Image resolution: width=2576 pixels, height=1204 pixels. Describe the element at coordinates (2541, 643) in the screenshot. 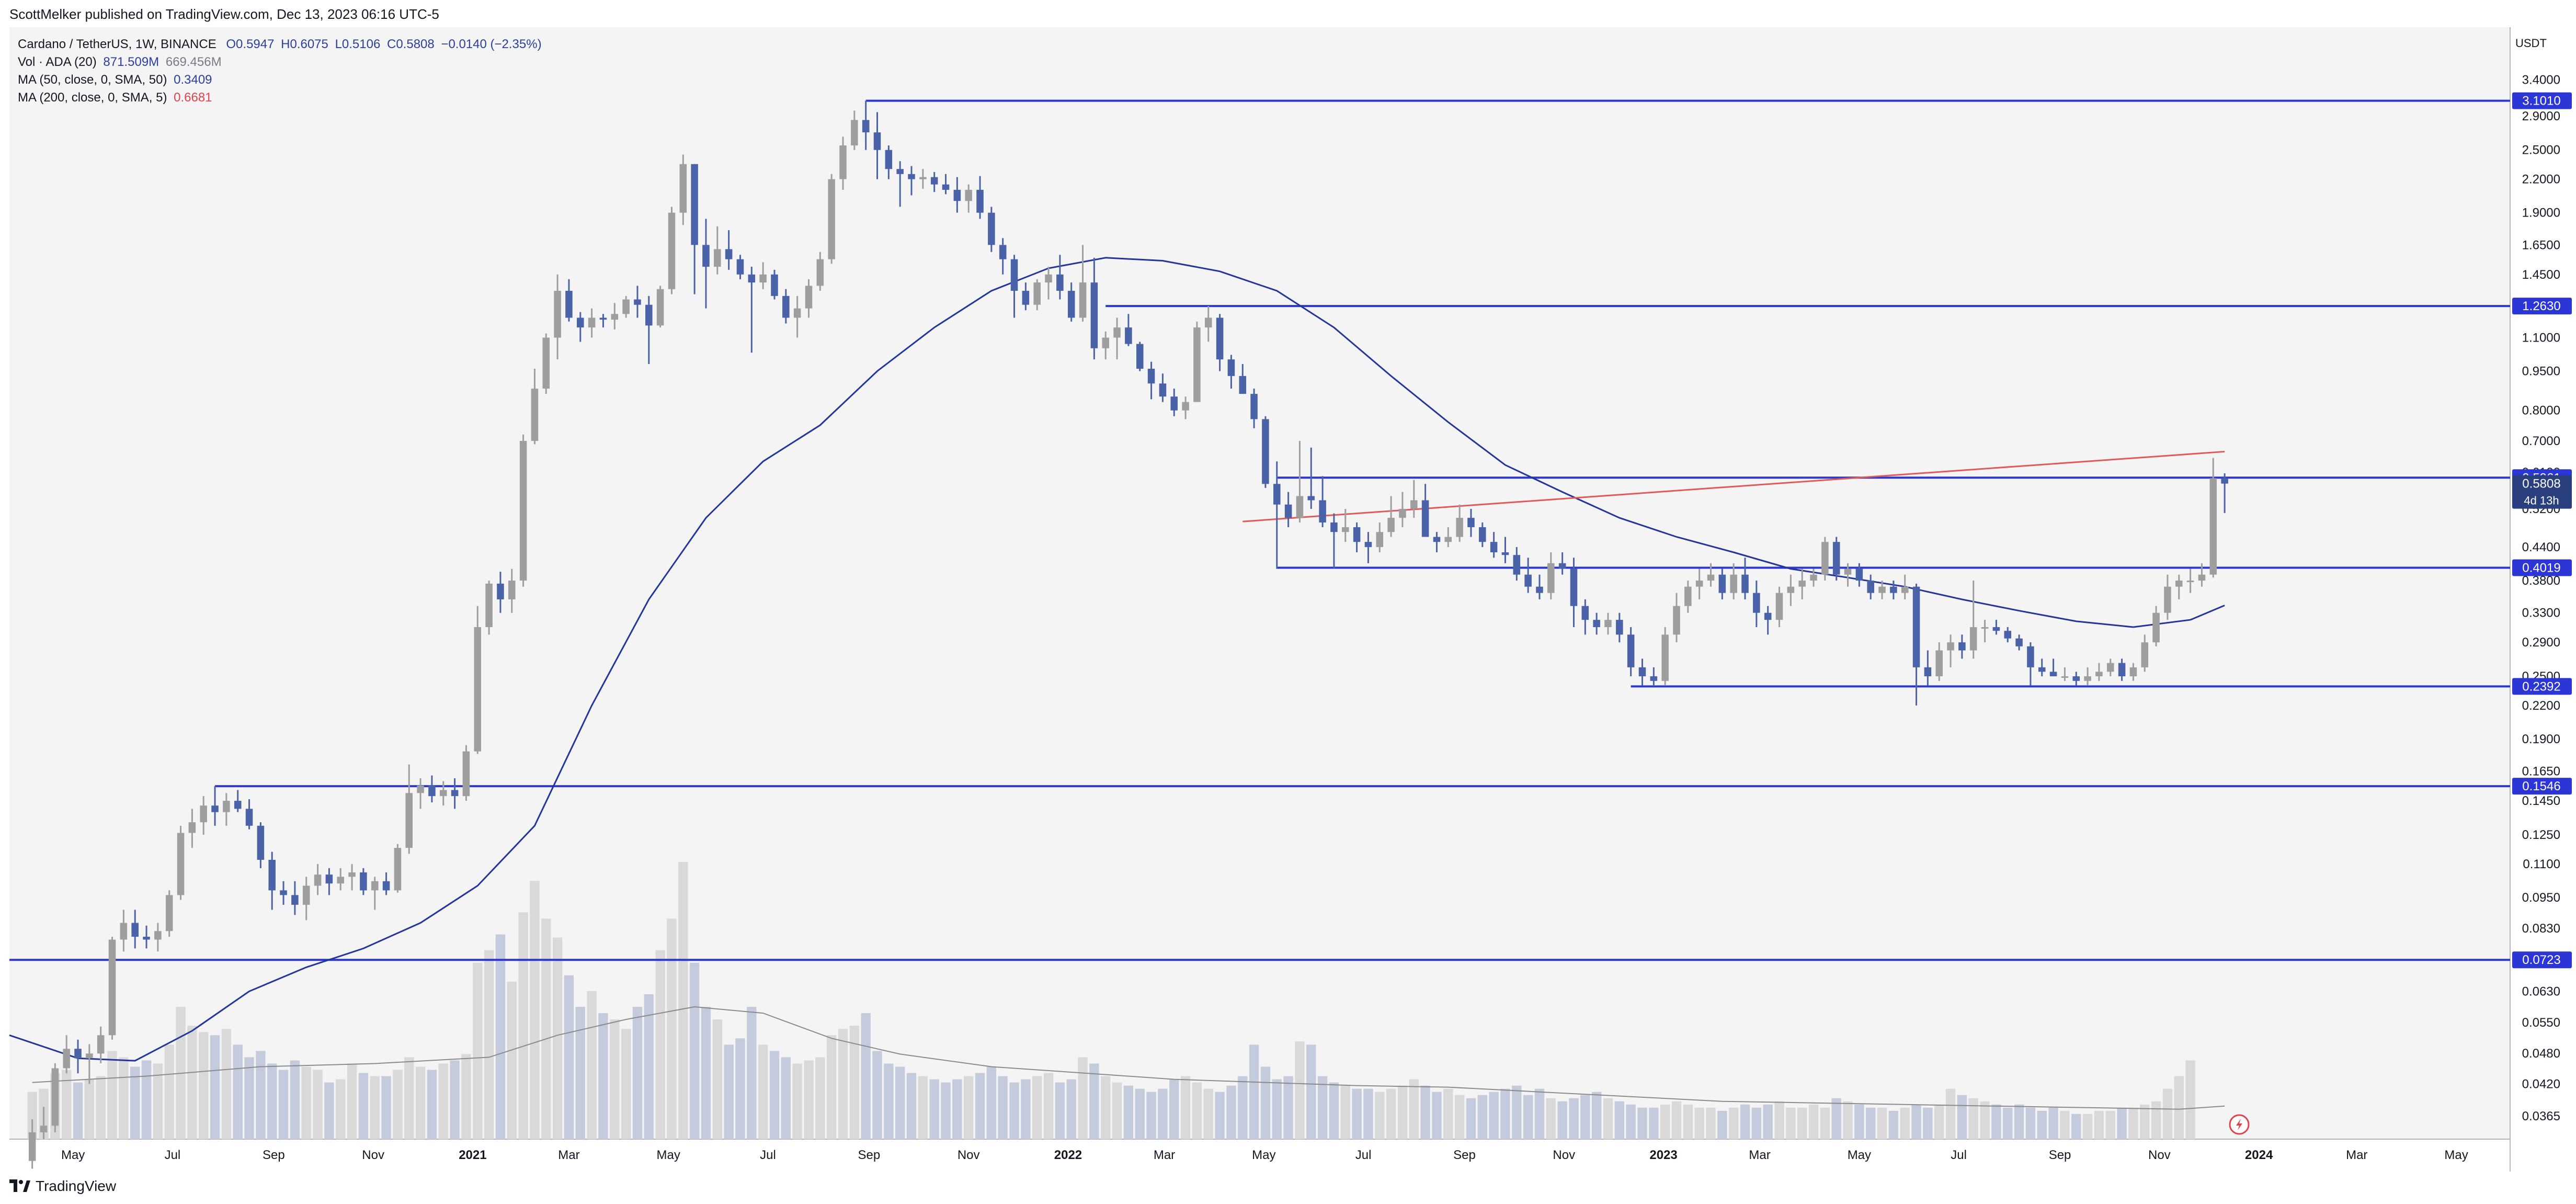

I see `price-tick-label: 0.2900` at that location.